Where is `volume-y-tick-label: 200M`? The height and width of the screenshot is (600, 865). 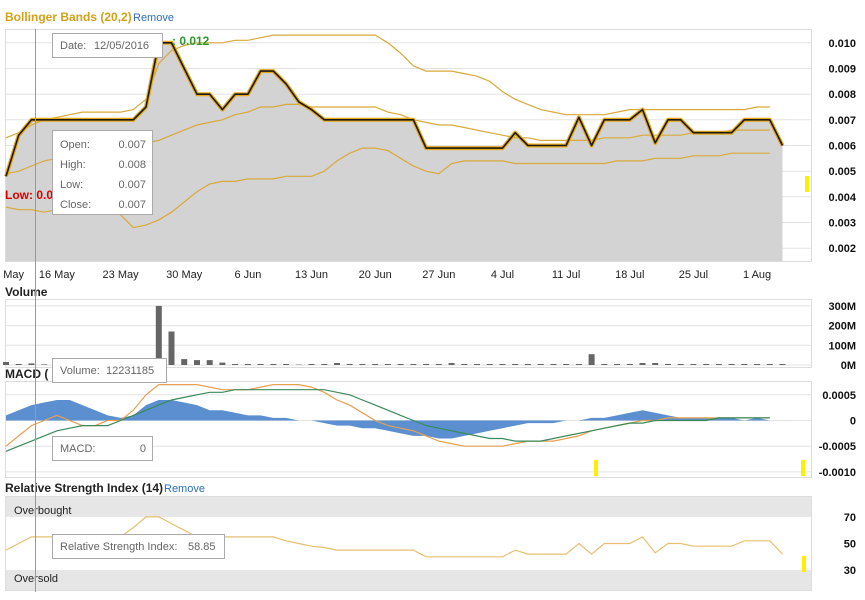 volume-y-tick-label: 200M is located at coordinates (842, 327).